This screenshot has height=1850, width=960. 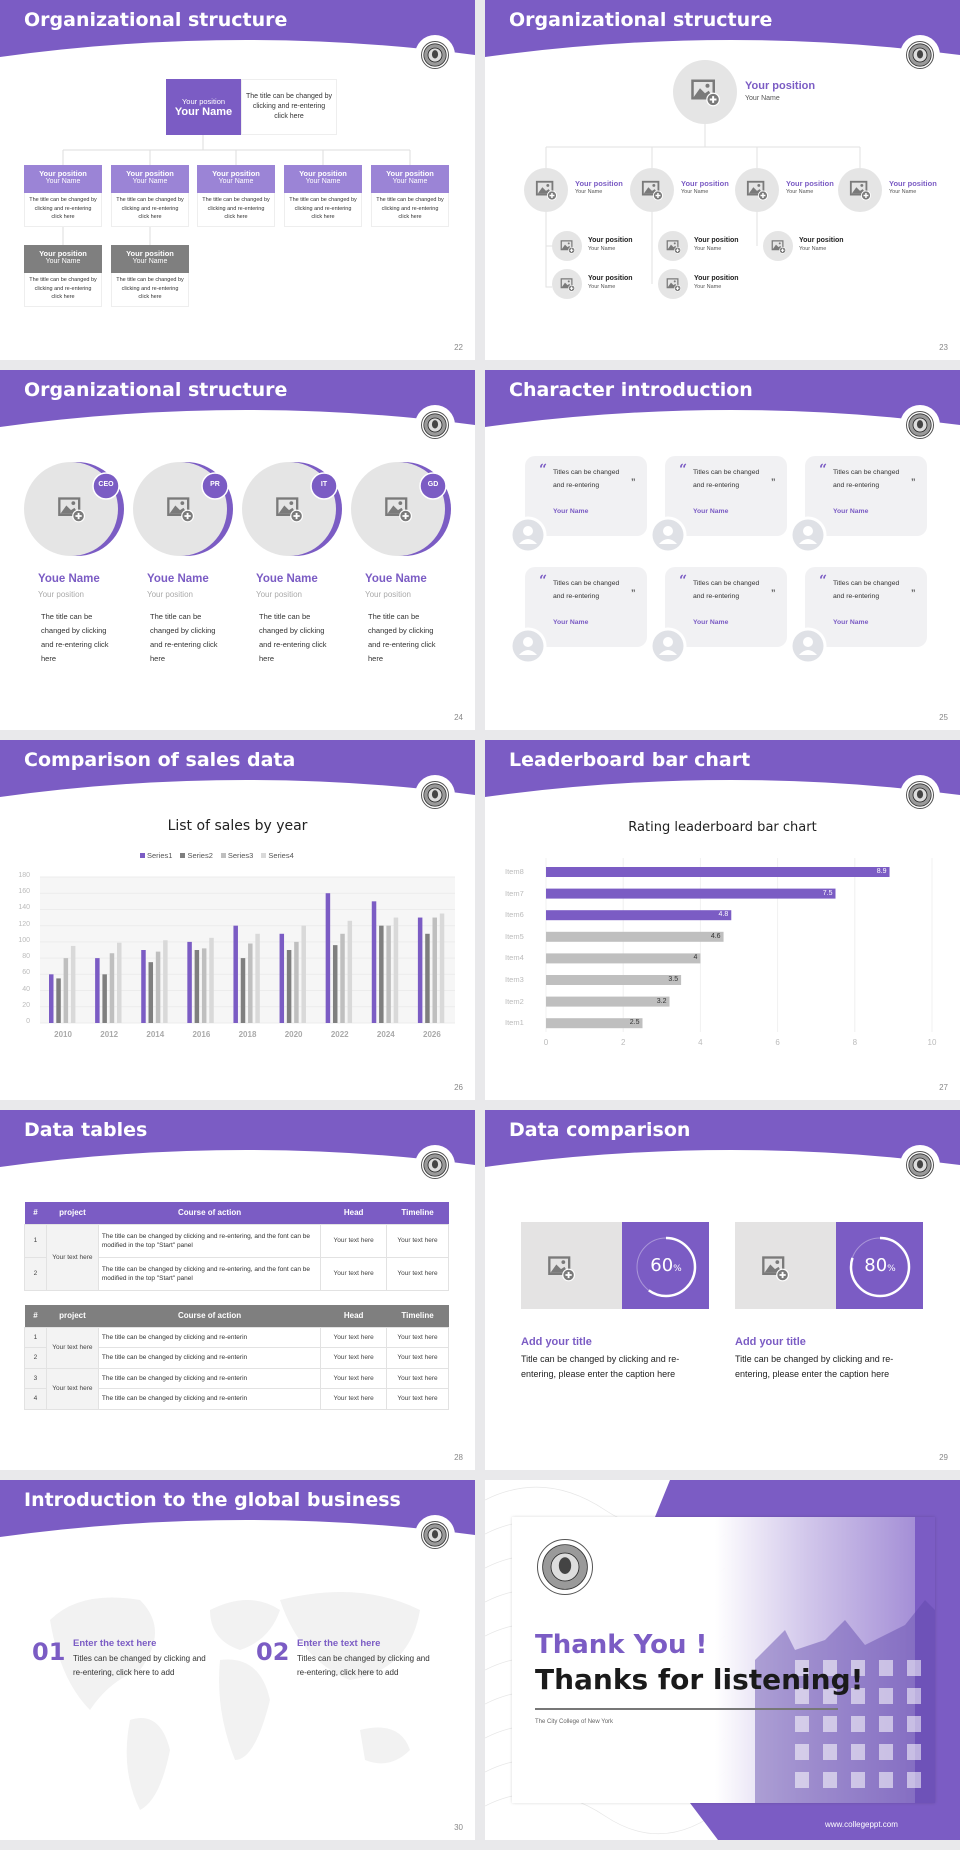 I want to click on frame, so click(x=566, y=282).